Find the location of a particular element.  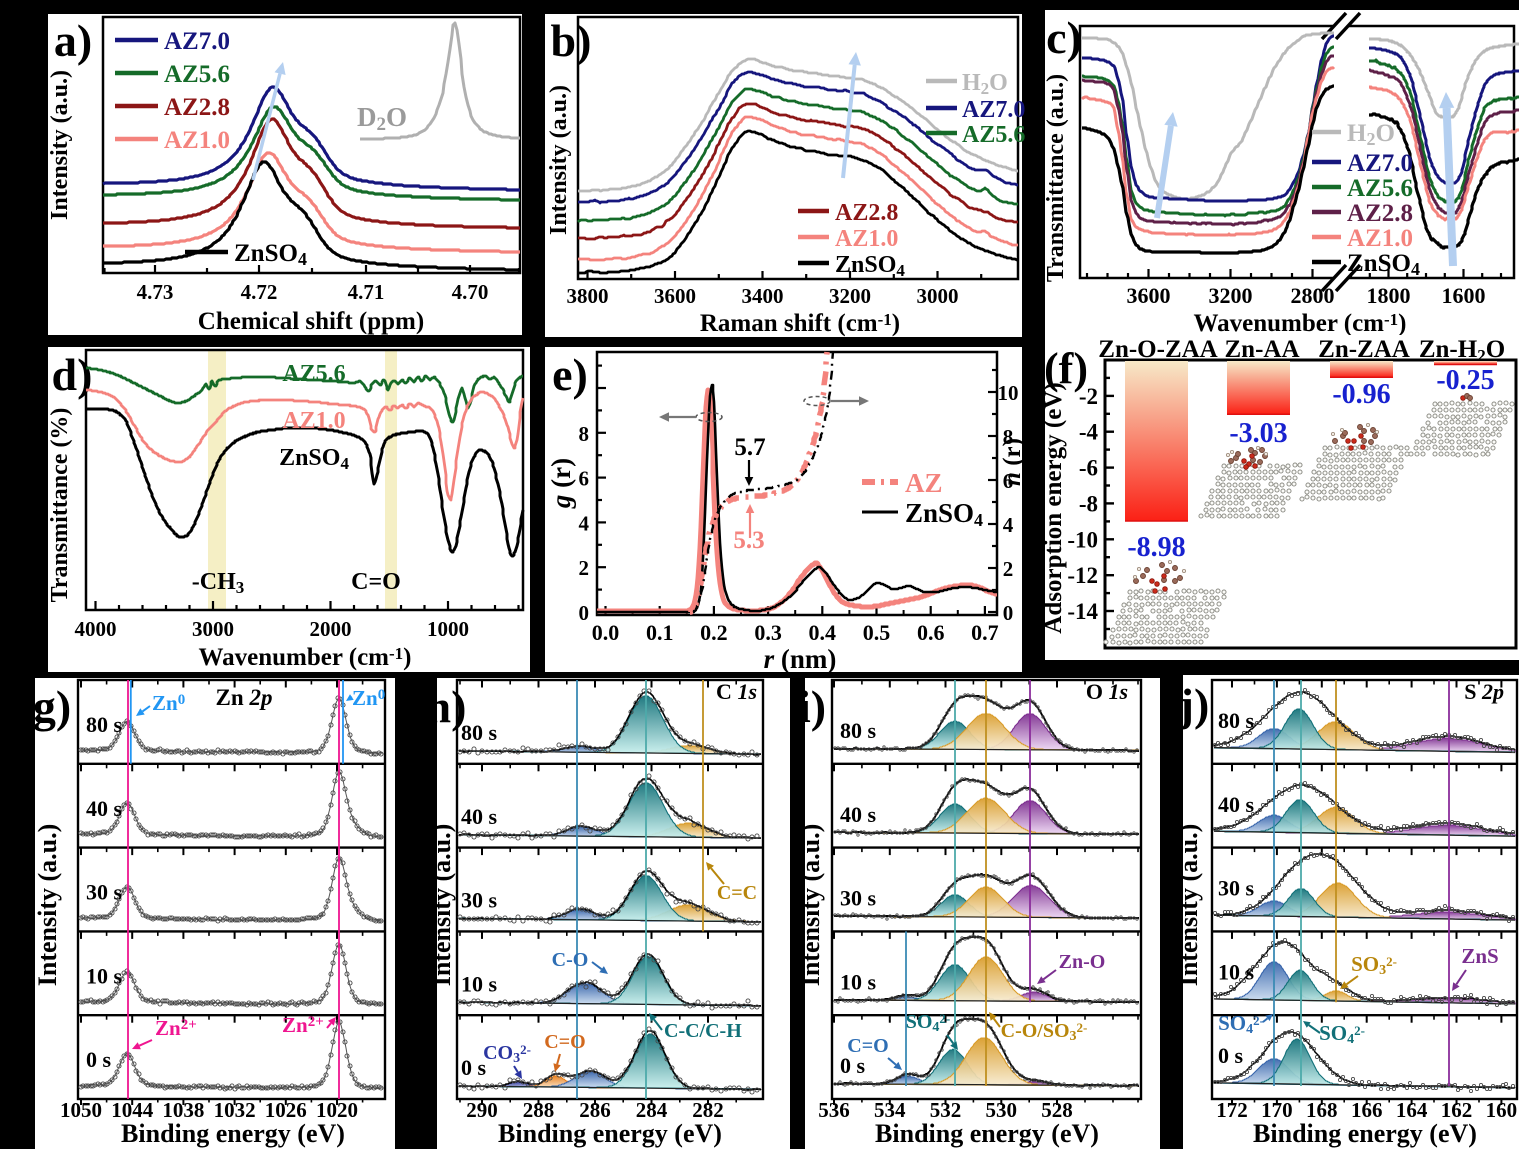

svg-text: g (r) is located at coordinates (561, 483).